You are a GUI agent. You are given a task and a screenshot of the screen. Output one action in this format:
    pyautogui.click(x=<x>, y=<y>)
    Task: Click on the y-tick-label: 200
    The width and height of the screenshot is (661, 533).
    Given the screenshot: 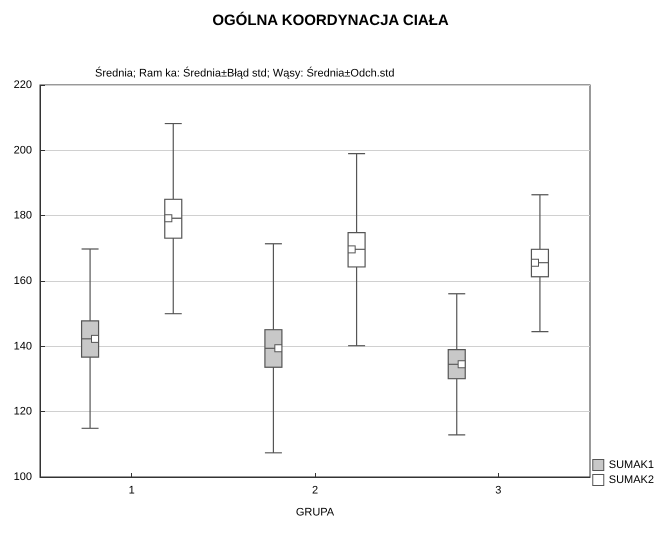 What is the action you would take?
    pyautogui.click(x=23, y=150)
    